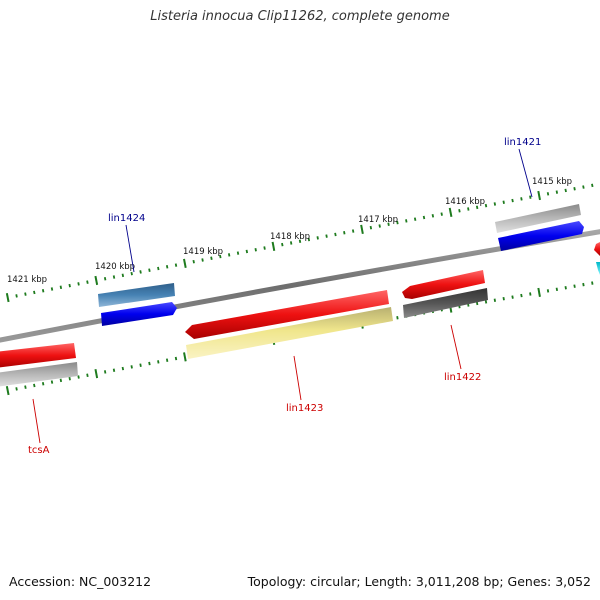 The width and height of the screenshot is (600, 600). Describe the element at coordinates (598, 268) in the screenshot. I see `gene-feature-reverse-cyan-edge` at that location.